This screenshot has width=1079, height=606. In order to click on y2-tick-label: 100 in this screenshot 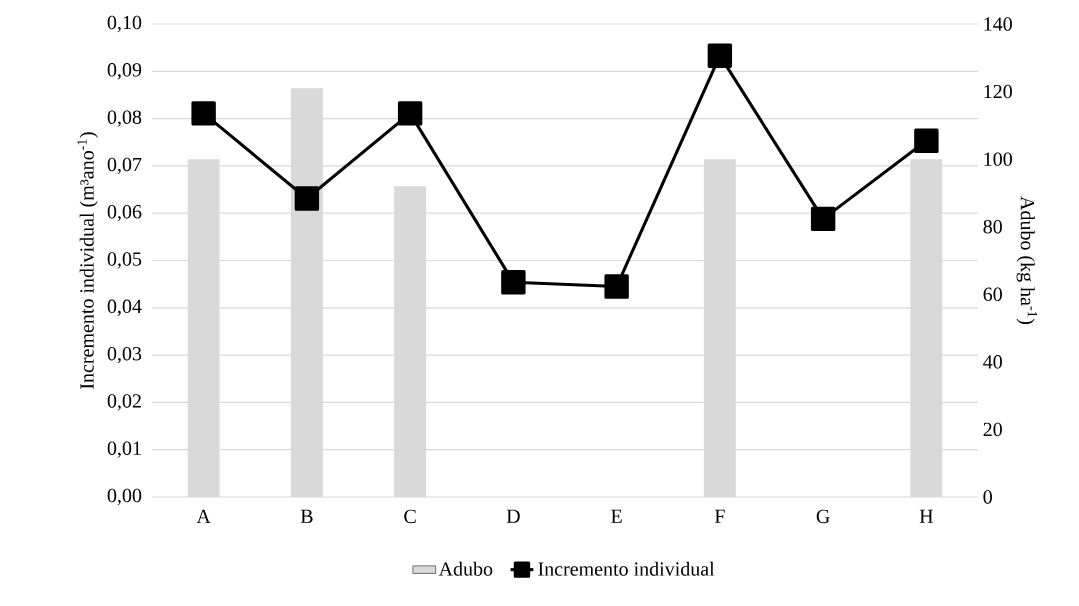, I will do `click(998, 159)`.